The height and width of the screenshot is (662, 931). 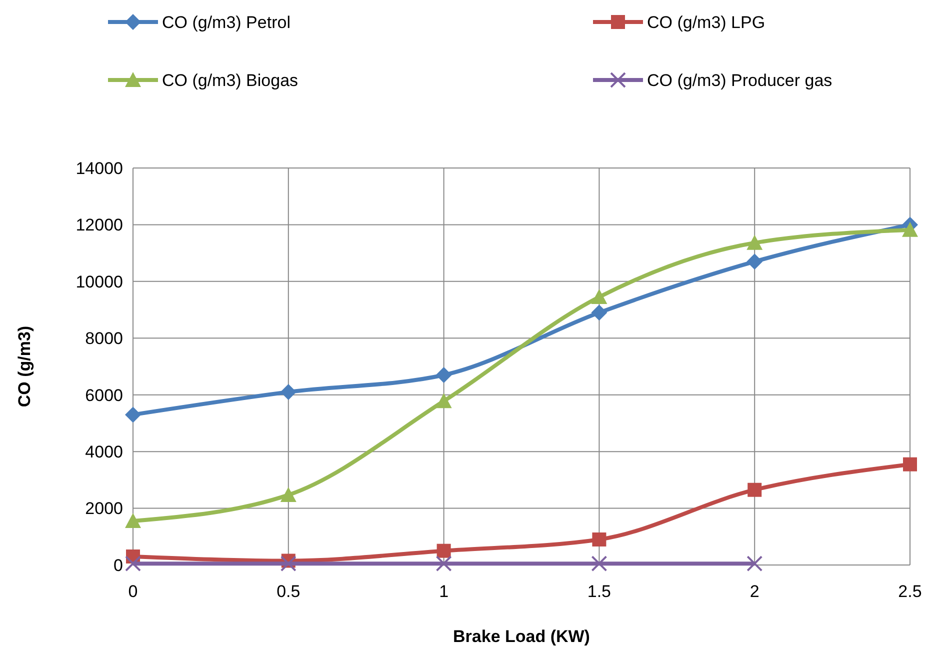 I want to click on y-tick-label: 14000, so click(x=99, y=168).